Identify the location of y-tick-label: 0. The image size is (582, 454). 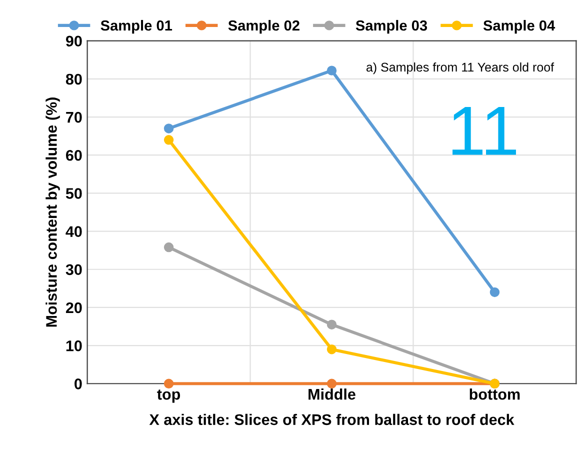
(78, 384).